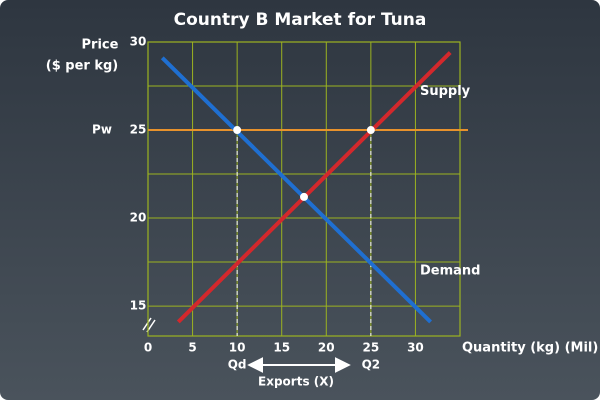 The width and height of the screenshot is (600, 400). Describe the element at coordinates (371, 365) in the screenshot. I see `quantity-label: Q2` at that location.